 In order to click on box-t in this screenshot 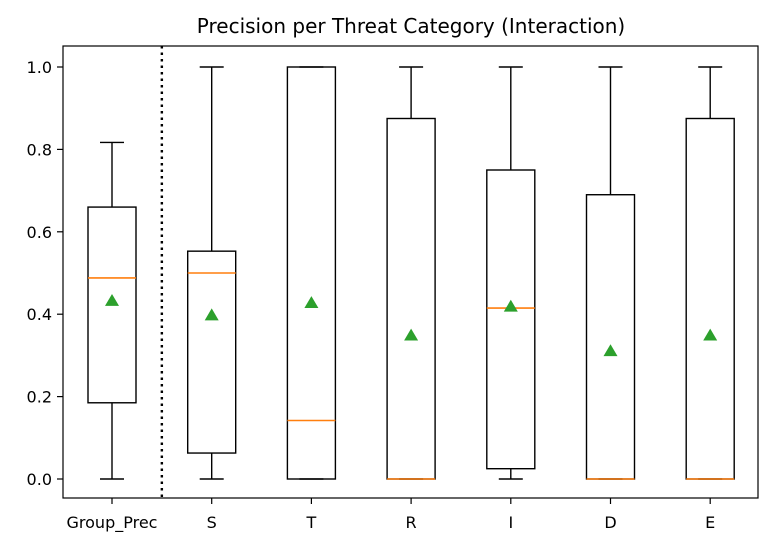, I will do `click(311, 273)`.